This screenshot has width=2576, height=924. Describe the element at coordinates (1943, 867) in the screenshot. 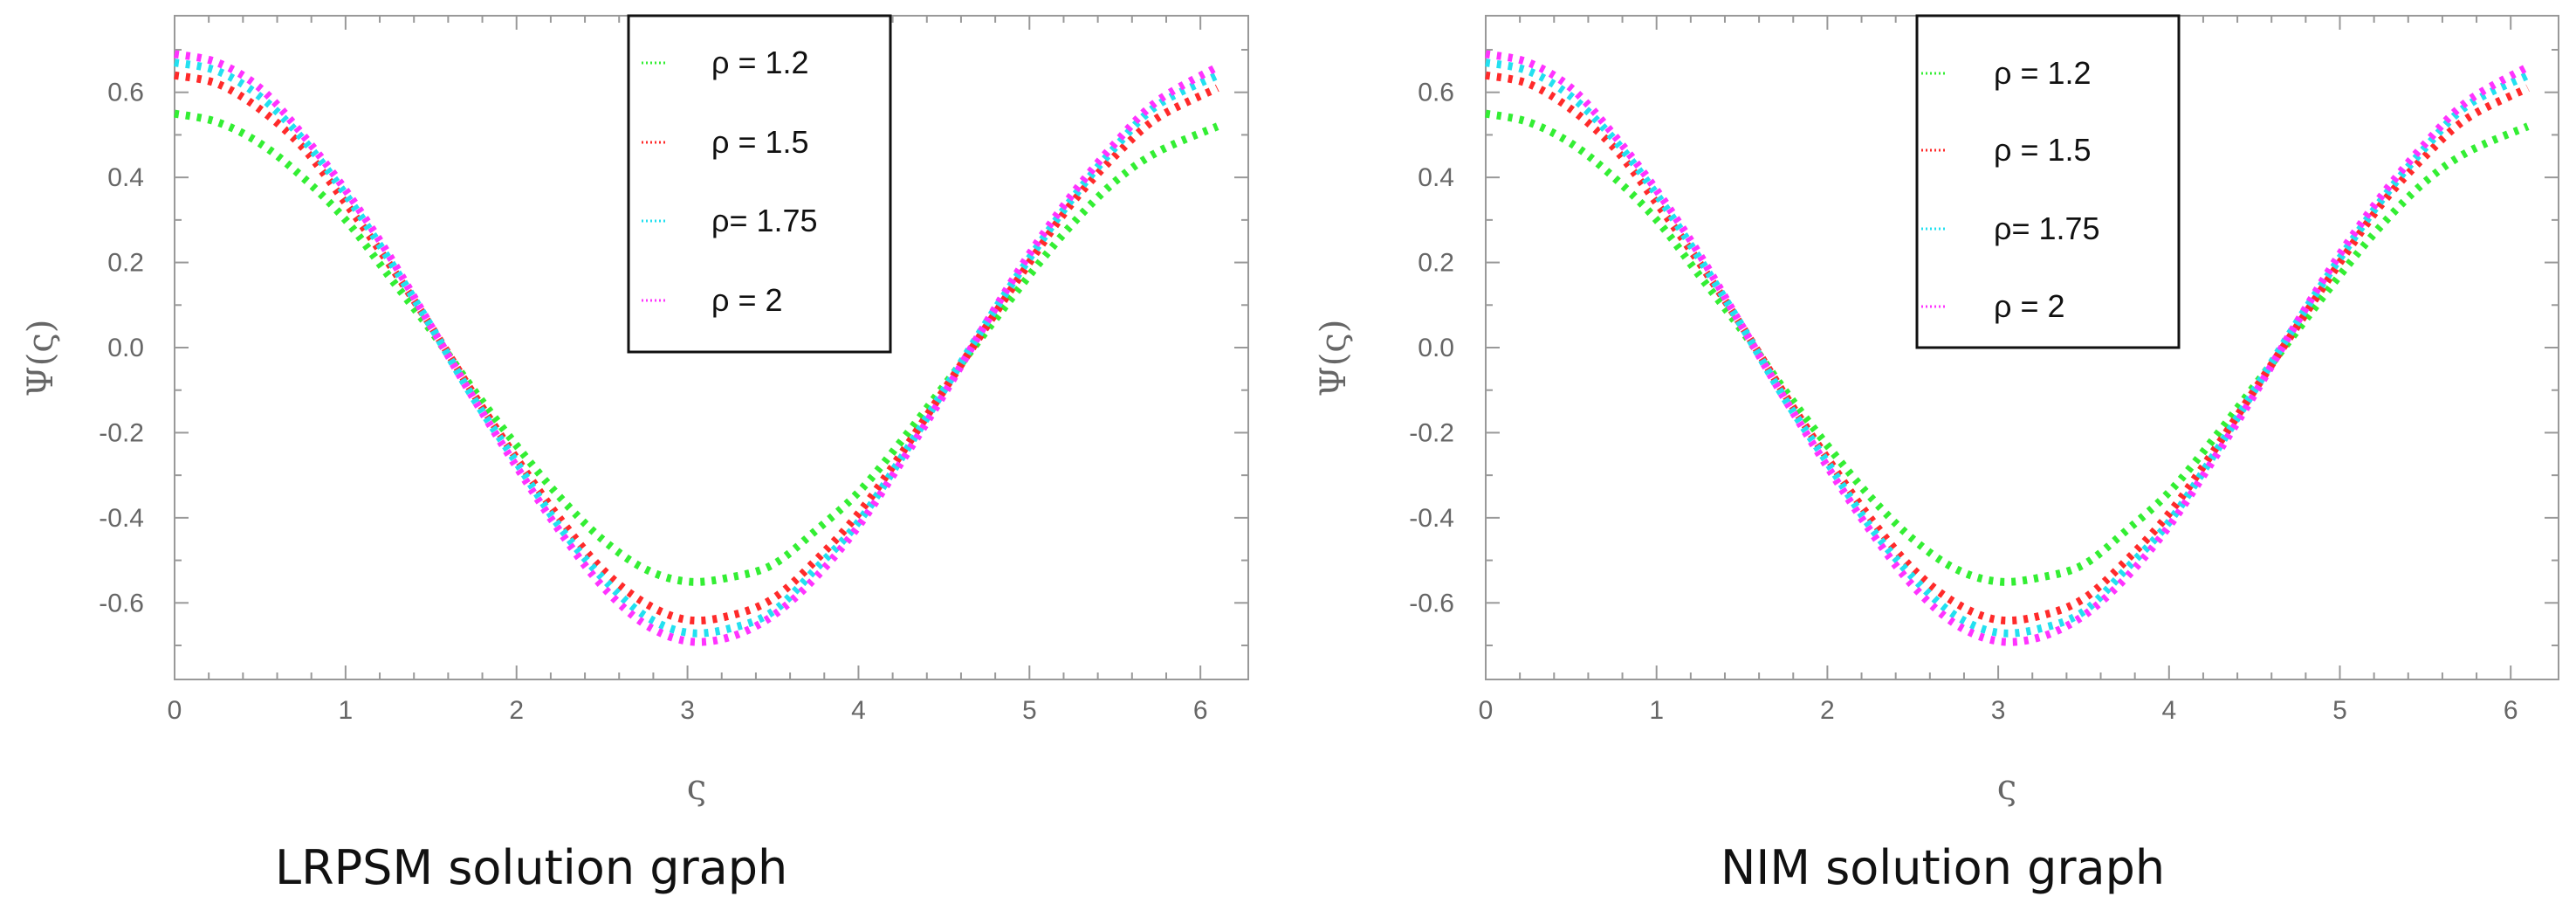

I see `chart-caption: NIM solution graph` at that location.